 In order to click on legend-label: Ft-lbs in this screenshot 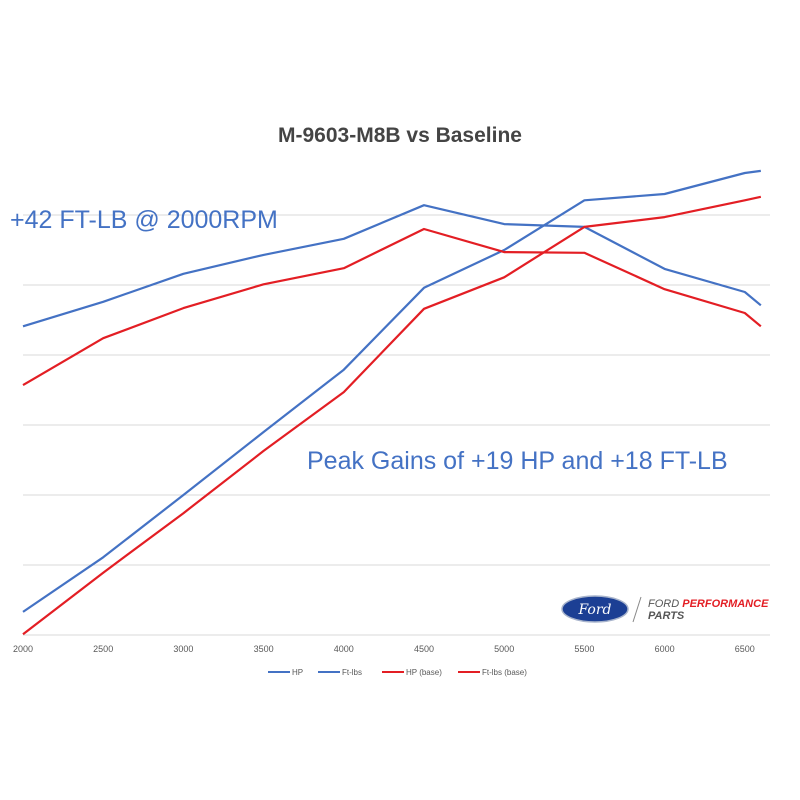, I will do `click(352, 672)`.